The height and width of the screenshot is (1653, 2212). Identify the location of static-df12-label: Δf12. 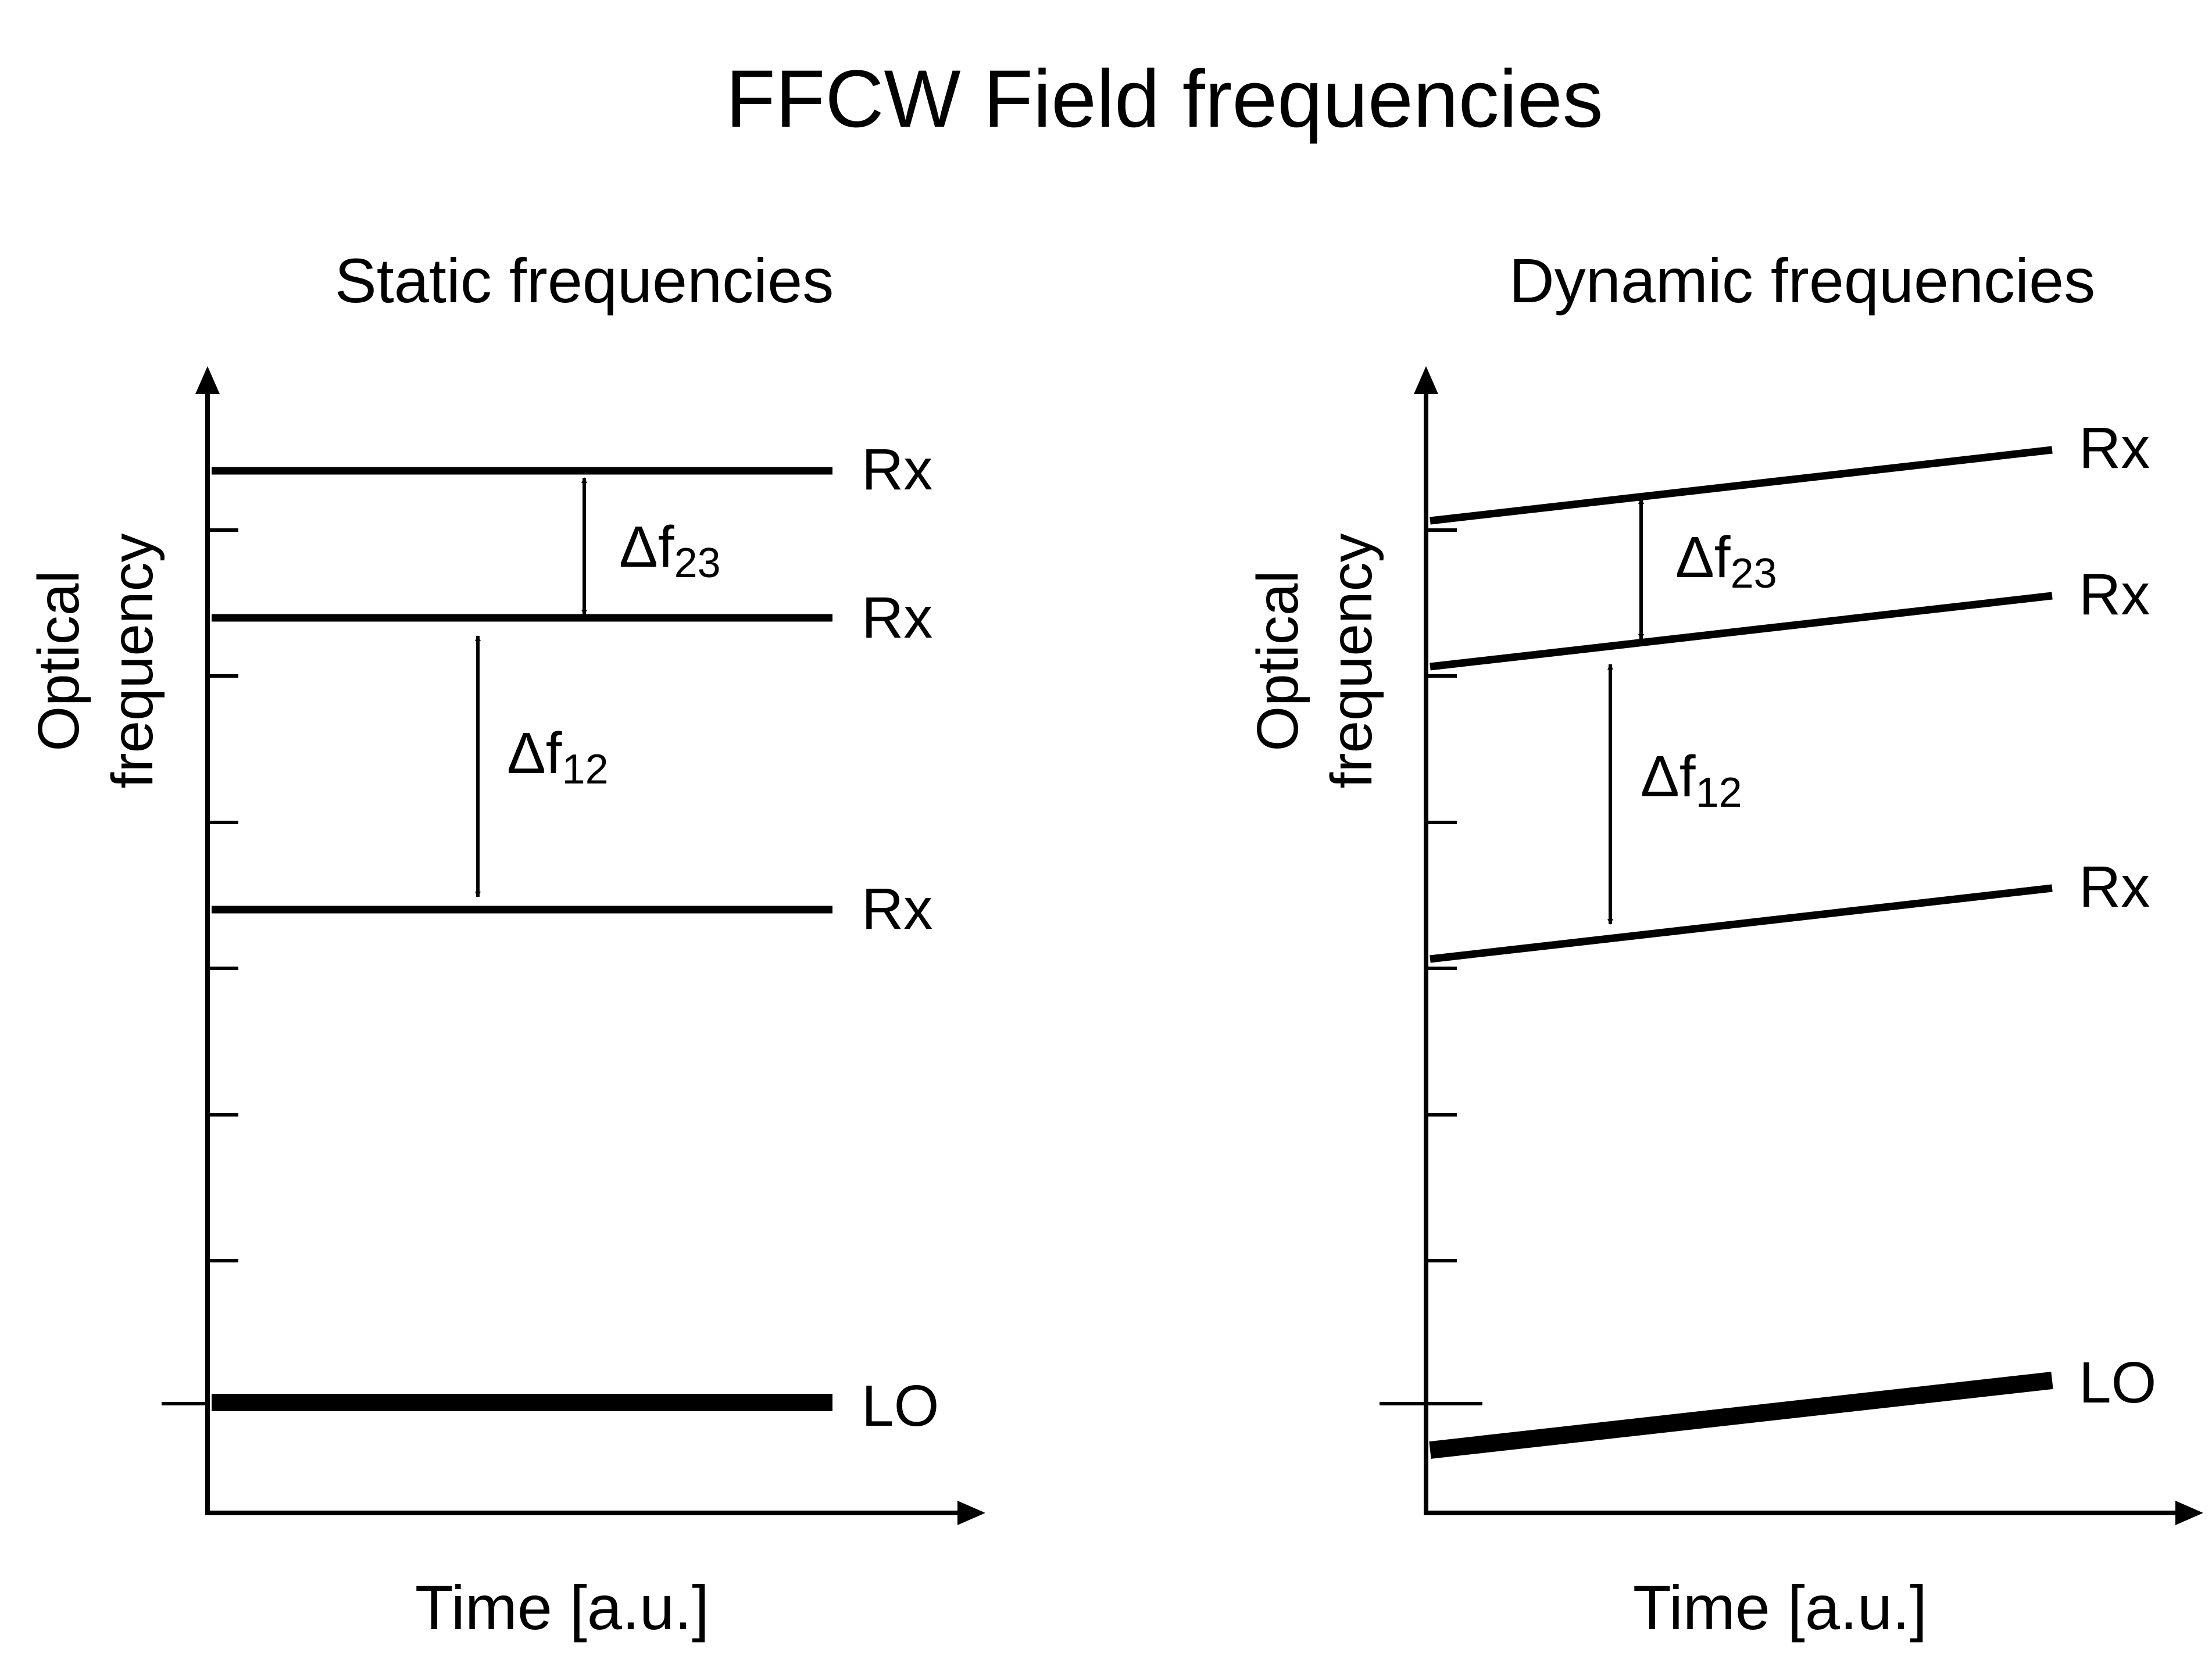
(558, 757).